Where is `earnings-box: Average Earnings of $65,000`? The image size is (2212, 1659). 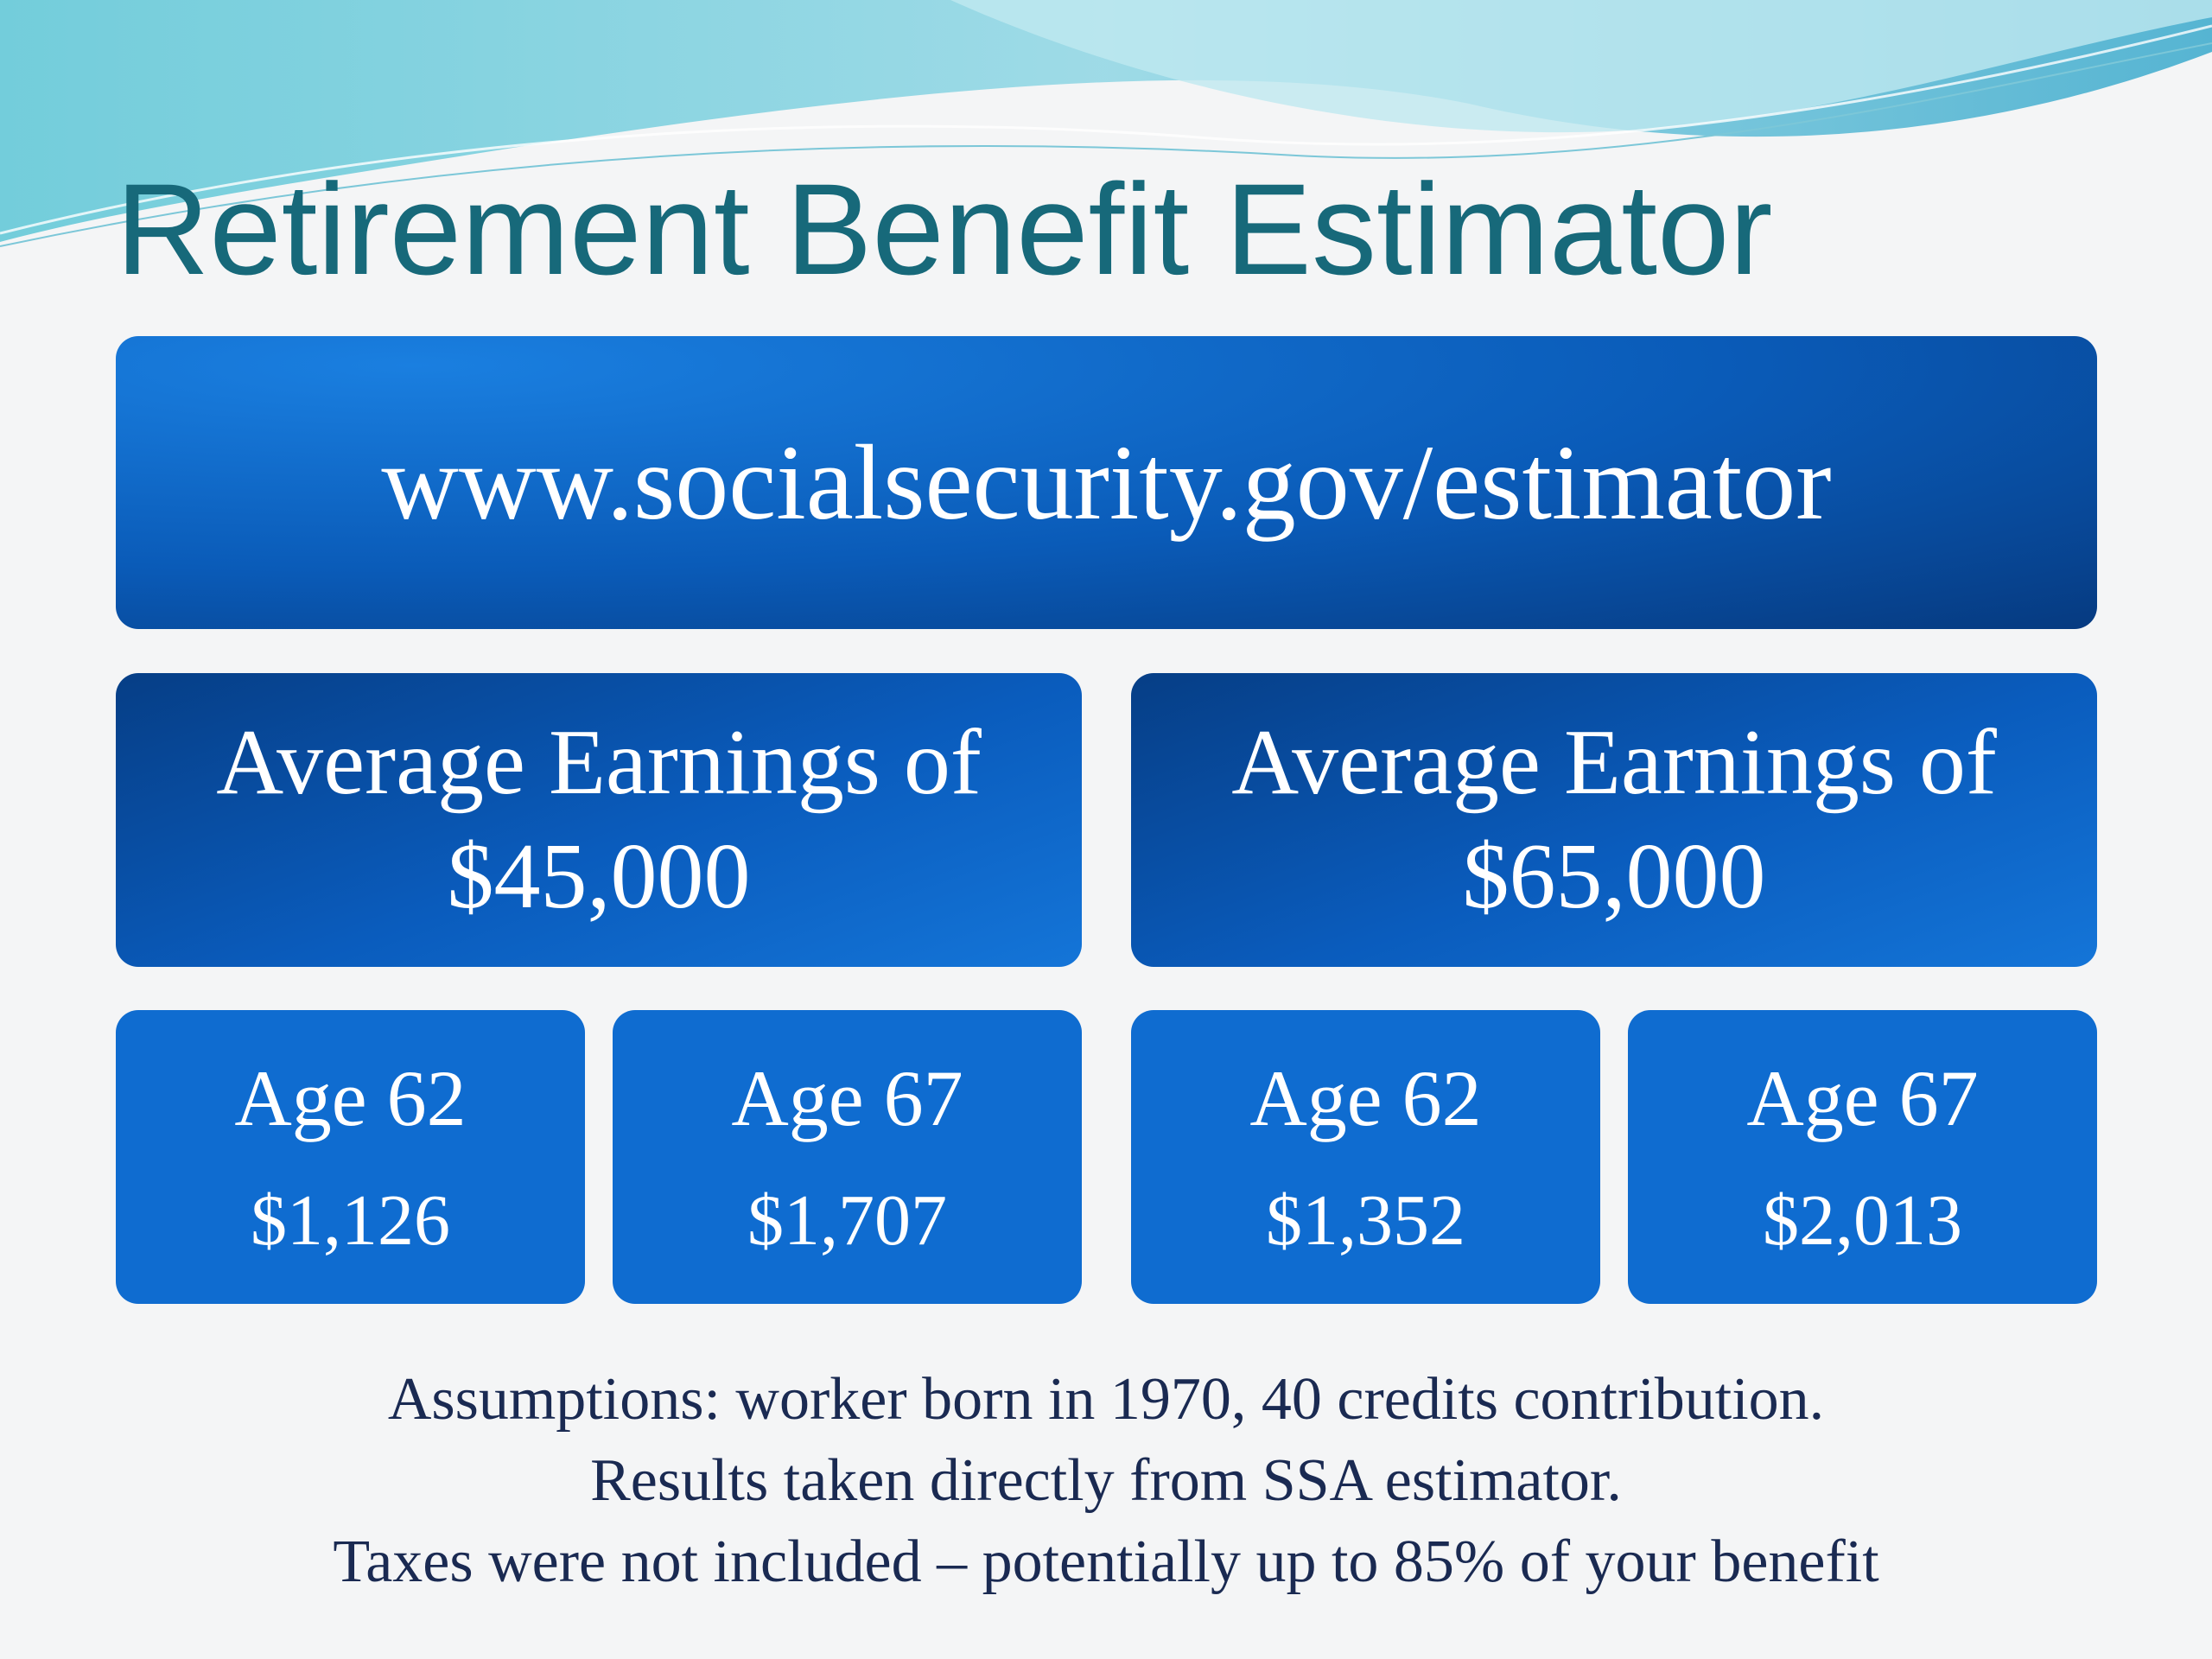
earnings-box: Average Earnings of $65,000 is located at coordinates (1614, 820).